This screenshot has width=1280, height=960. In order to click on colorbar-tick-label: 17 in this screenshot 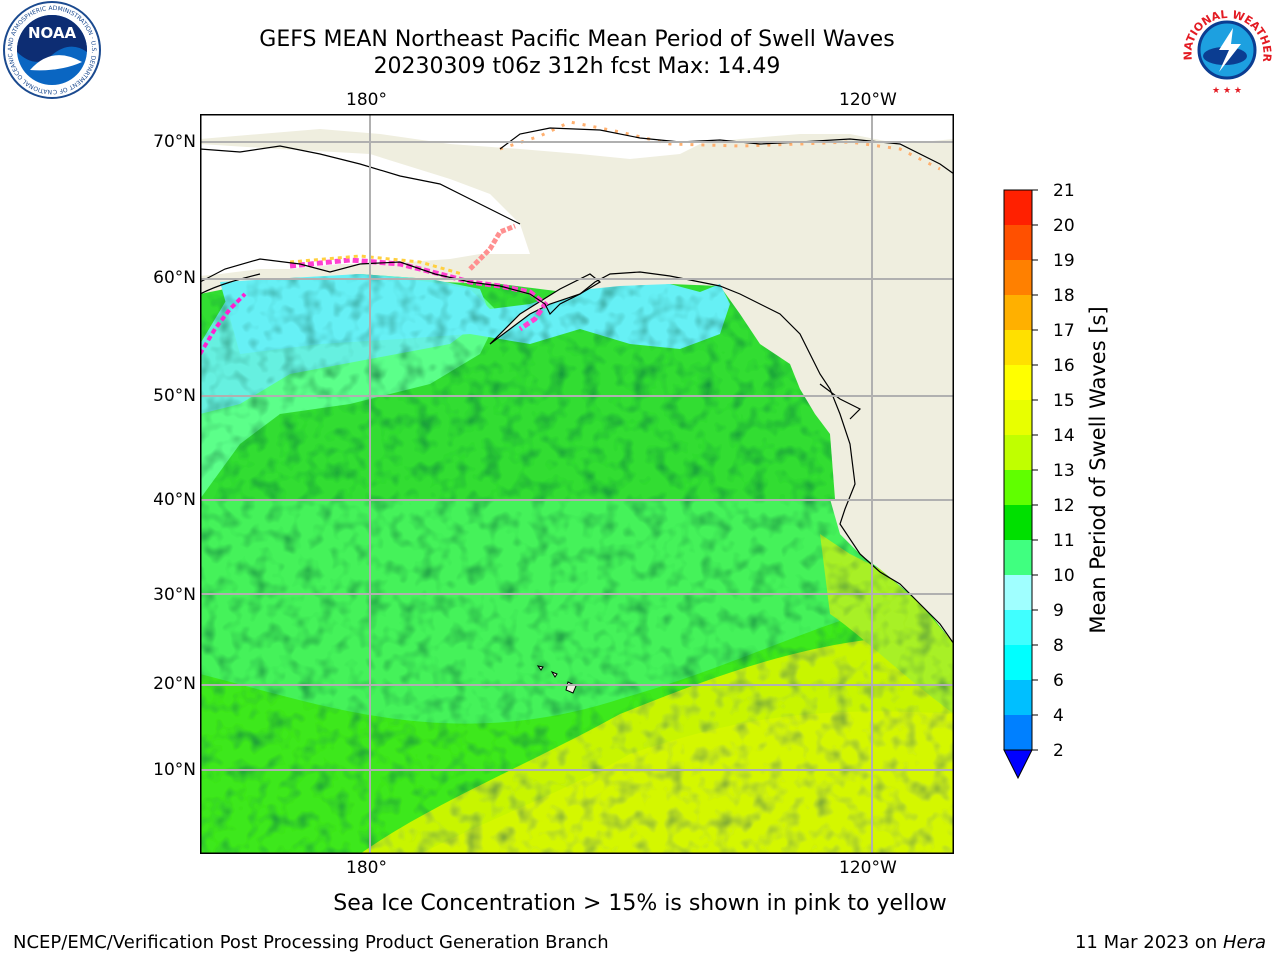, I will do `click(1064, 331)`.